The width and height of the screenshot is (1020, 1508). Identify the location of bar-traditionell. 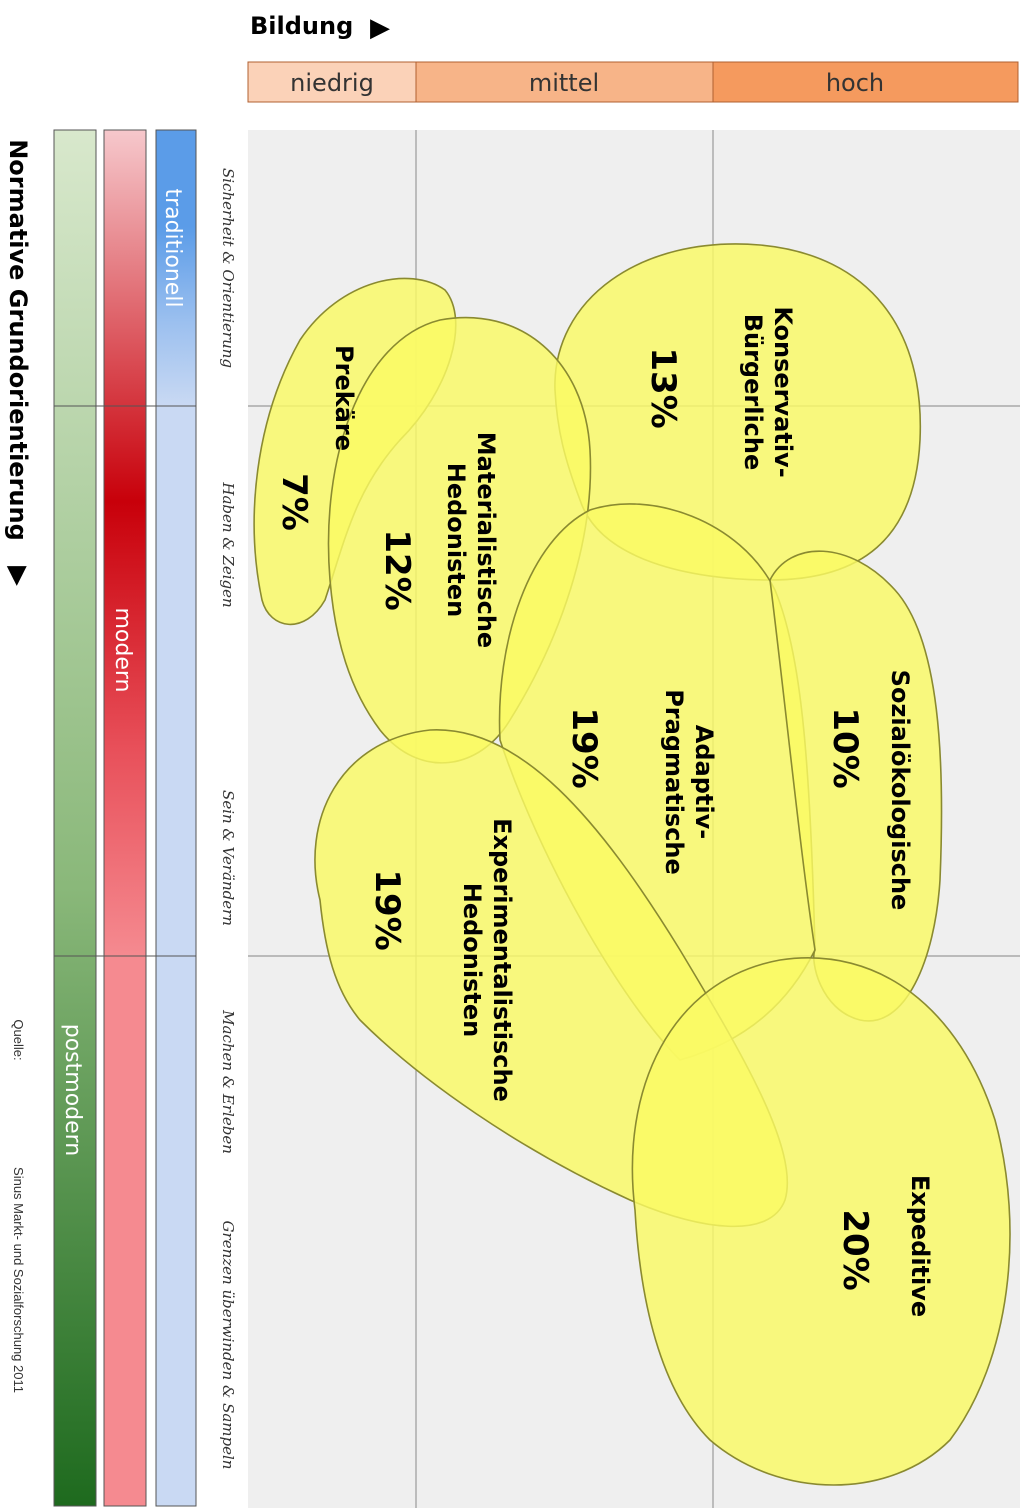
(176, 268).